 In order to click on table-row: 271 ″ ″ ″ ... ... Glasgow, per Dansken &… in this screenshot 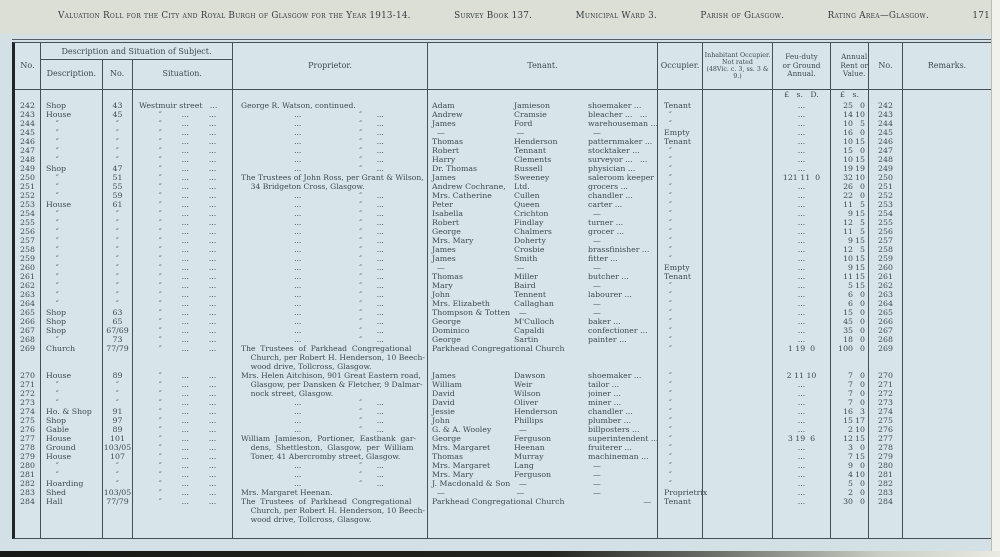, I will do `click(503, 384)`.